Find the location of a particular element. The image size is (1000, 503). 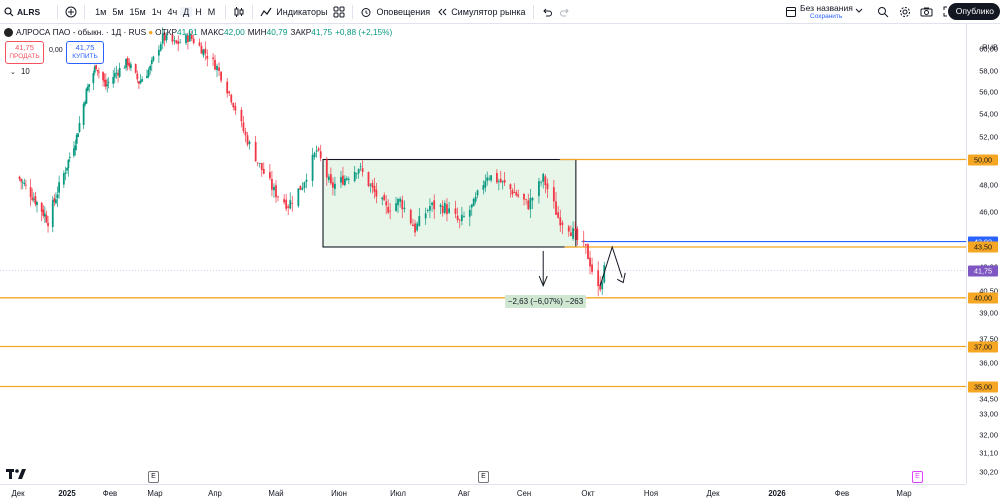

settings-button is located at coordinates (905, 11).